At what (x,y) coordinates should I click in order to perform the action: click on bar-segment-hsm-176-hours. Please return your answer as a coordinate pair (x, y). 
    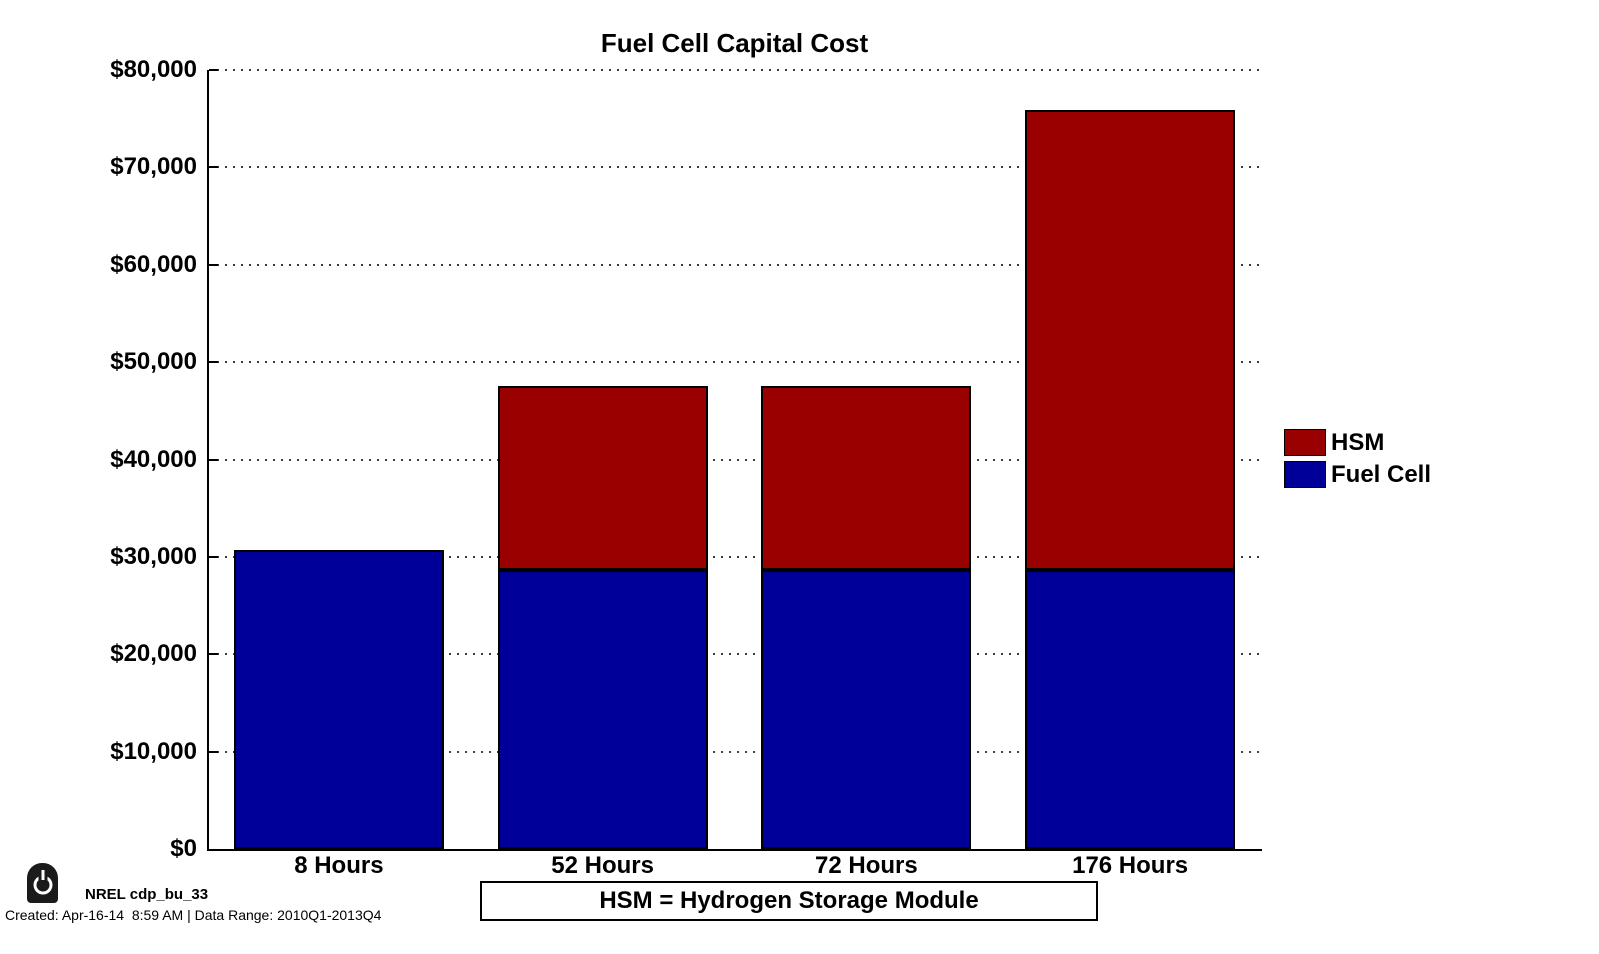
    Looking at the image, I should click on (1130, 339).